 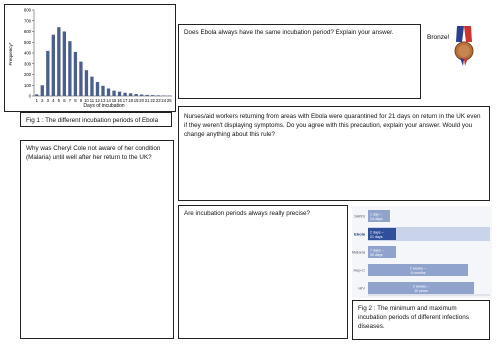 What do you see at coordinates (75, 100) in the screenshot?
I see `x-tick-label: 8` at bounding box center [75, 100].